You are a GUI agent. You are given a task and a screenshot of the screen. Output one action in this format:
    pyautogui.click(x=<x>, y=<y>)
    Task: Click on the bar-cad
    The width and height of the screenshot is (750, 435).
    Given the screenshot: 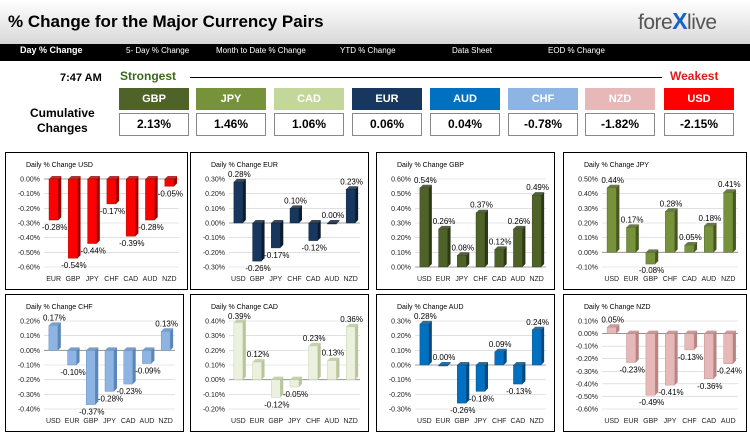 What is the action you would take?
    pyautogui.click(x=130, y=207)
    